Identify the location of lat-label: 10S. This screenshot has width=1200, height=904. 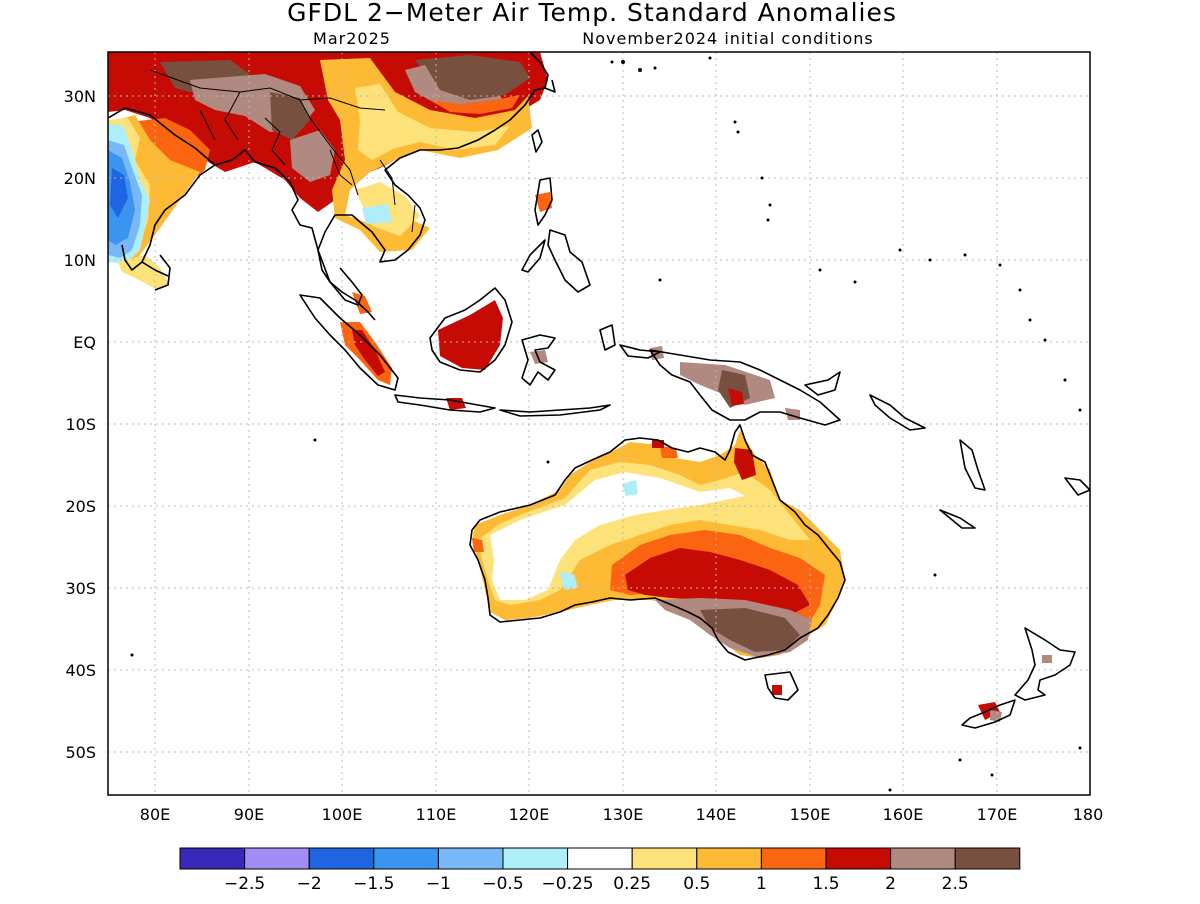
(80, 424).